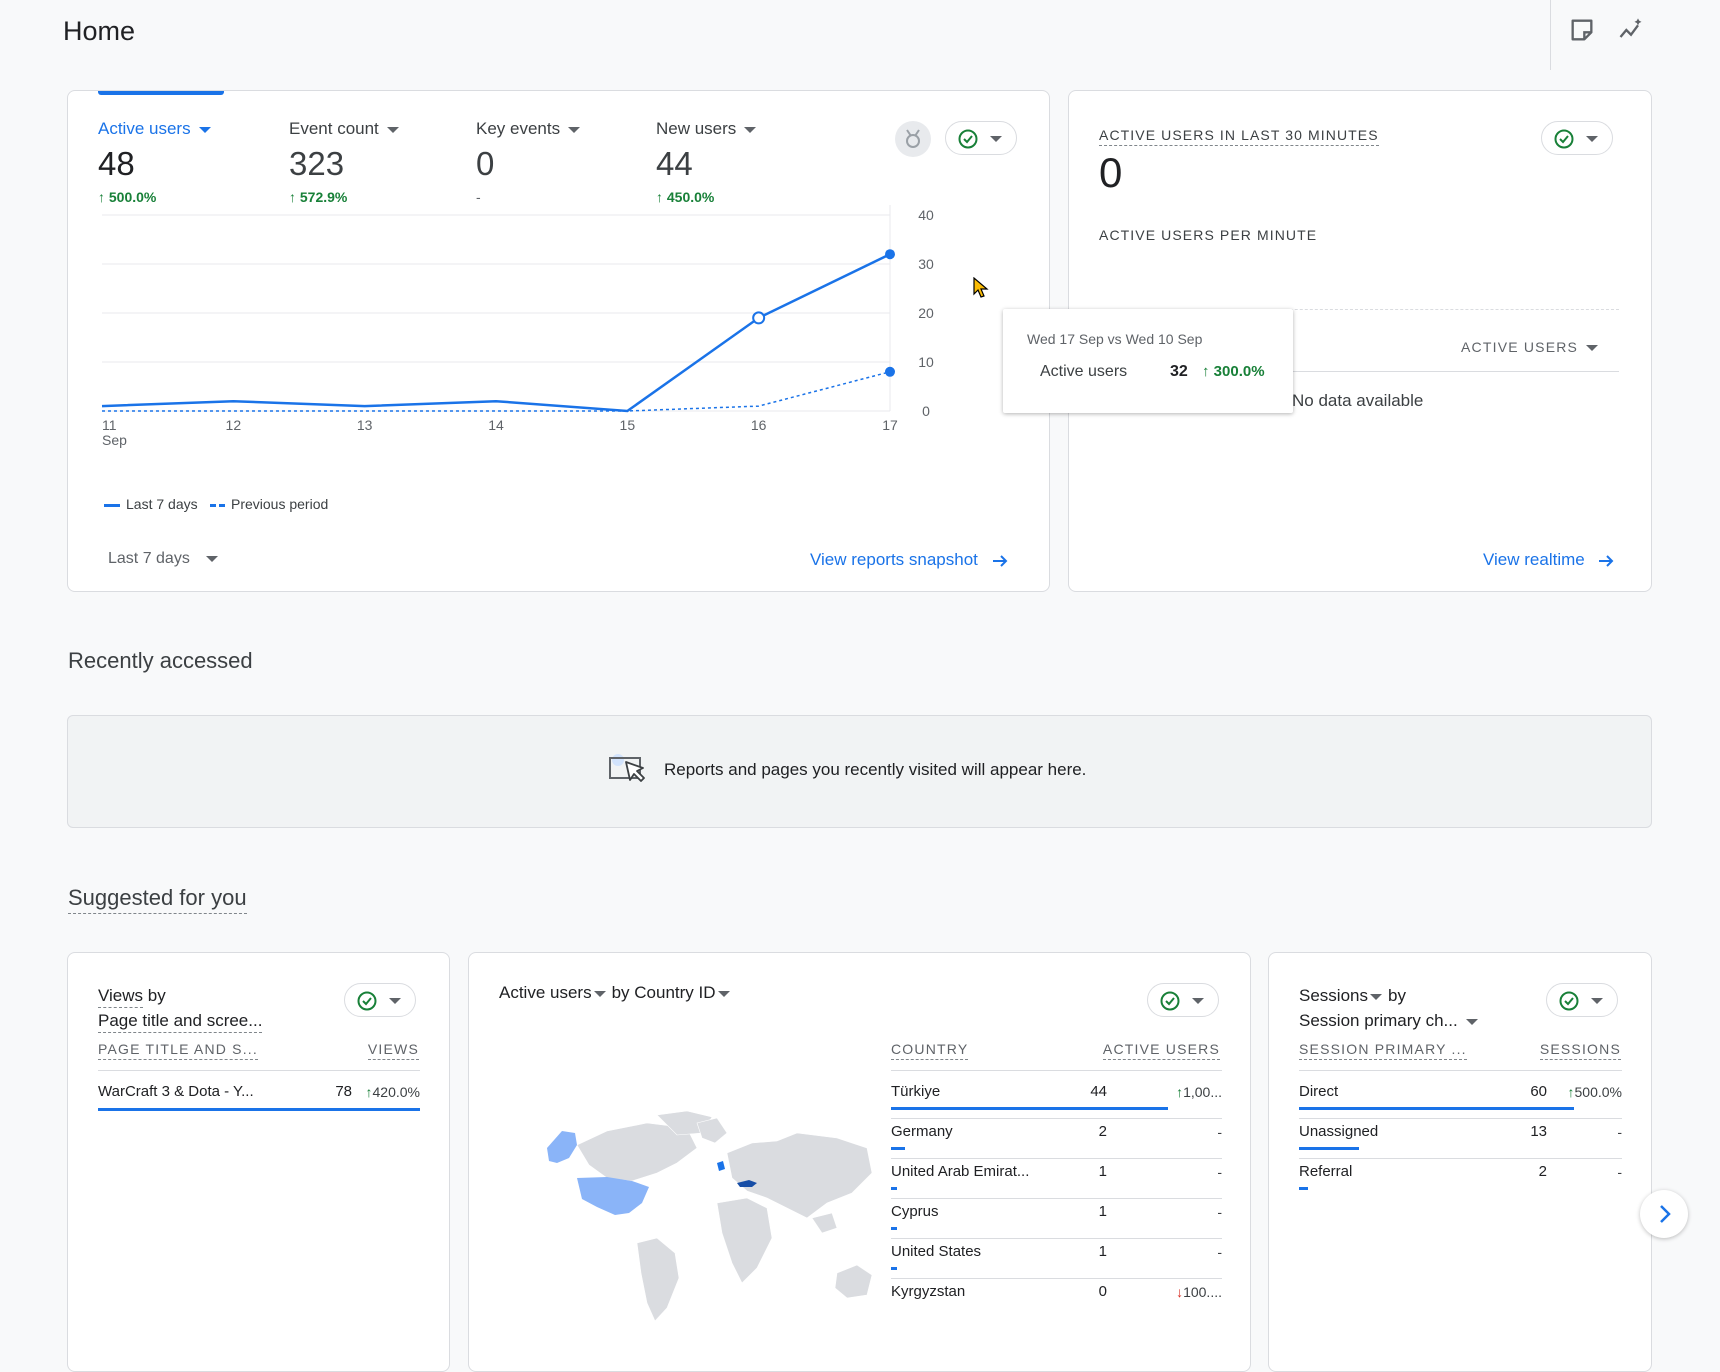 The image size is (1720, 1372). What do you see at coordinates (1233, 371) in the screenshot?
I see `tooltip-change: ↑ 300.0%` at bounding box center [1233, 371].